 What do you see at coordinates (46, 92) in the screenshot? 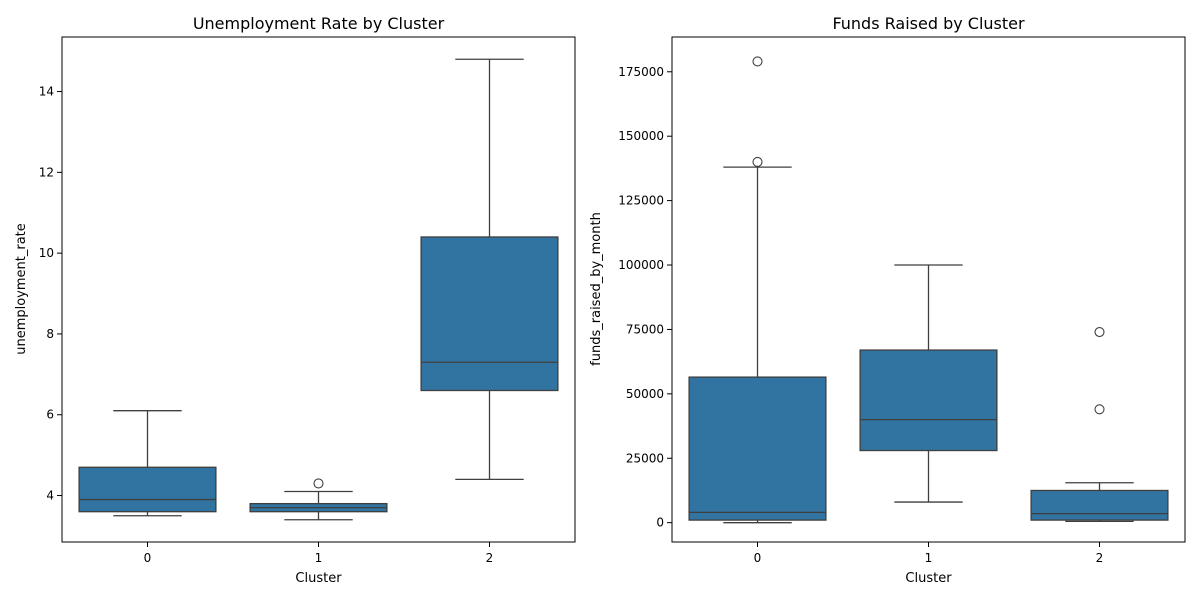
I see `y-tick-label: 14` at bounding box center [46, 92].